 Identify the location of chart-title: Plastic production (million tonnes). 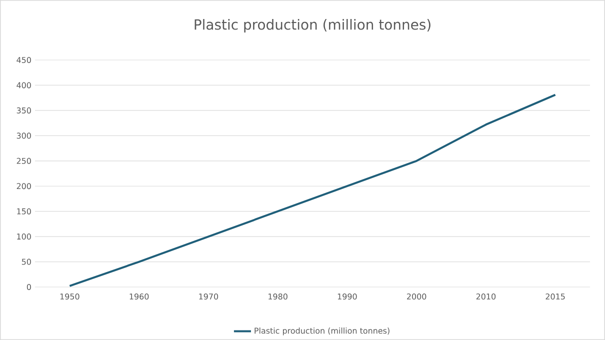
(312, 26).